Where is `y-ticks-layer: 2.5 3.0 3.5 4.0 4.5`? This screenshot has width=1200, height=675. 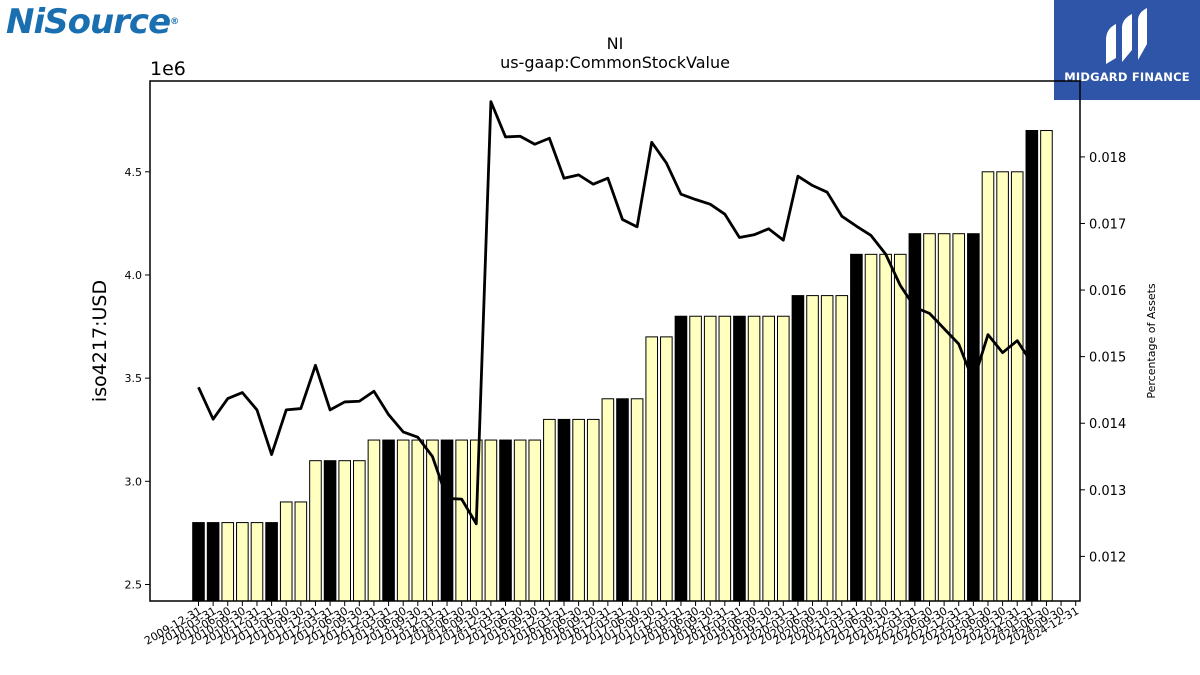
y-ticks-layer: 2.5 3.0 3.5 4.0 4.5 is located at coordinates (137, 378).